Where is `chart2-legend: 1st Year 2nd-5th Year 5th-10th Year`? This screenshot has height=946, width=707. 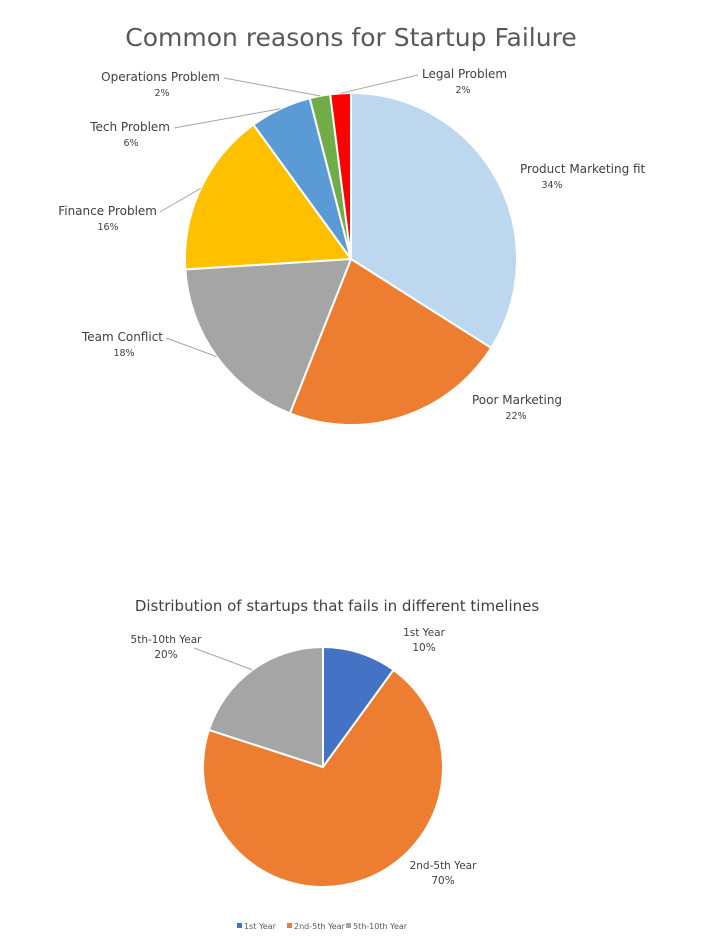
chart2-legend: 1st Year 2nd-5th Year 5th-10th Year is located at coordinates (322, 926).